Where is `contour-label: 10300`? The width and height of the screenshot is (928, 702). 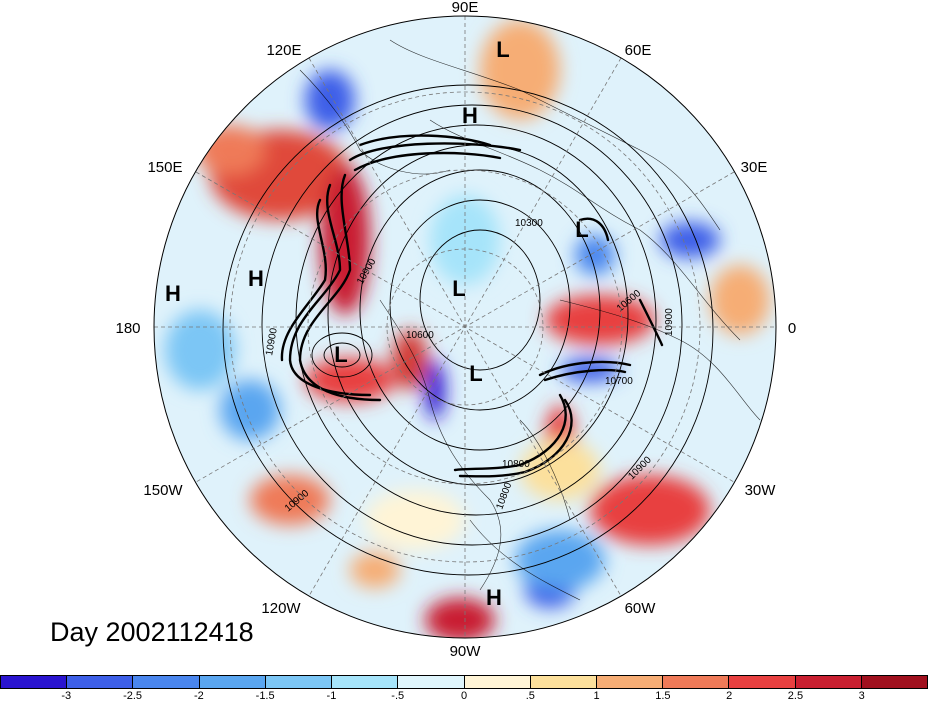
contour-label: 10300 is located at coordinates (529, 223).